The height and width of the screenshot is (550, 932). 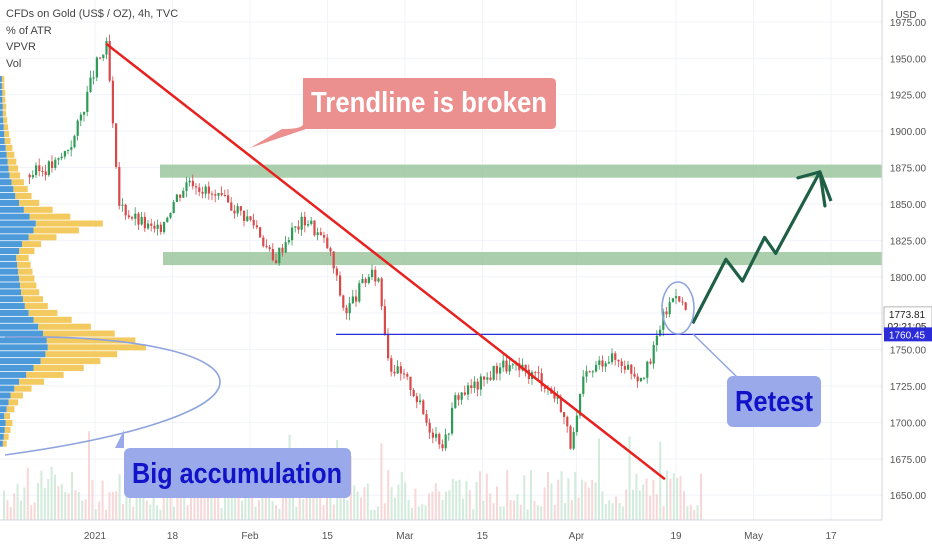 I want to click on retest-callout, so click(x=774, y=401).